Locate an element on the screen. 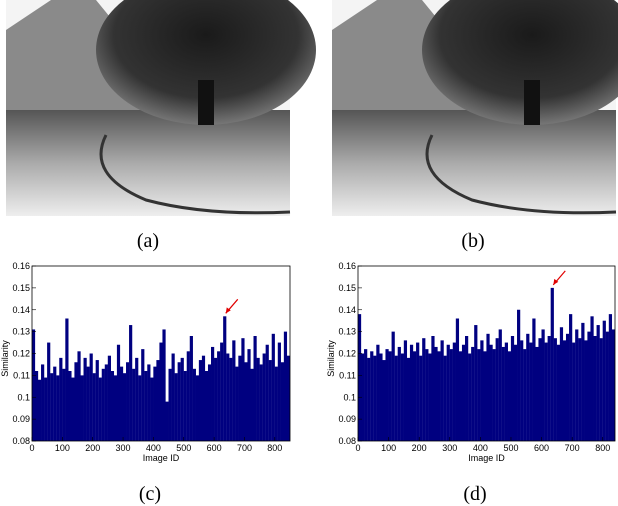 This screenshot has width=618, height=506. y-tick-label: 0.09 is located at coordinates (347, 419).